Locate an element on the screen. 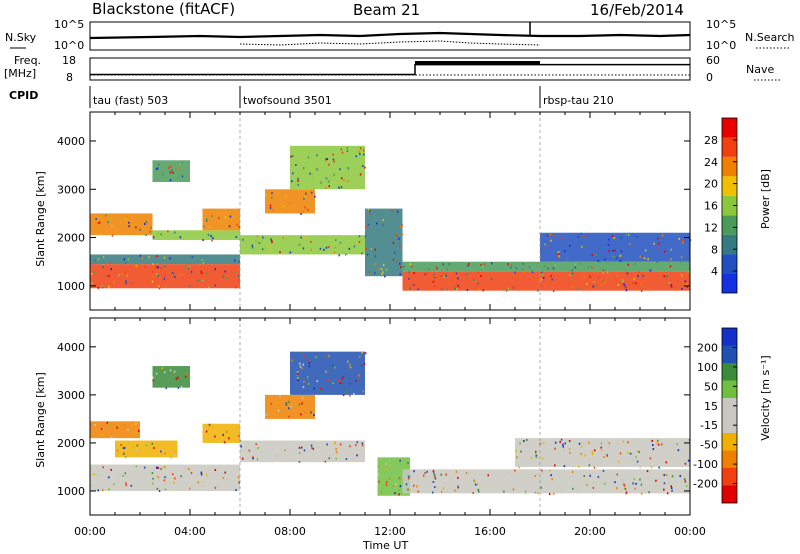 The width and height of the screenshot is (800, 554). xtick-label: 00:00 is located at coordinates (690, 531).